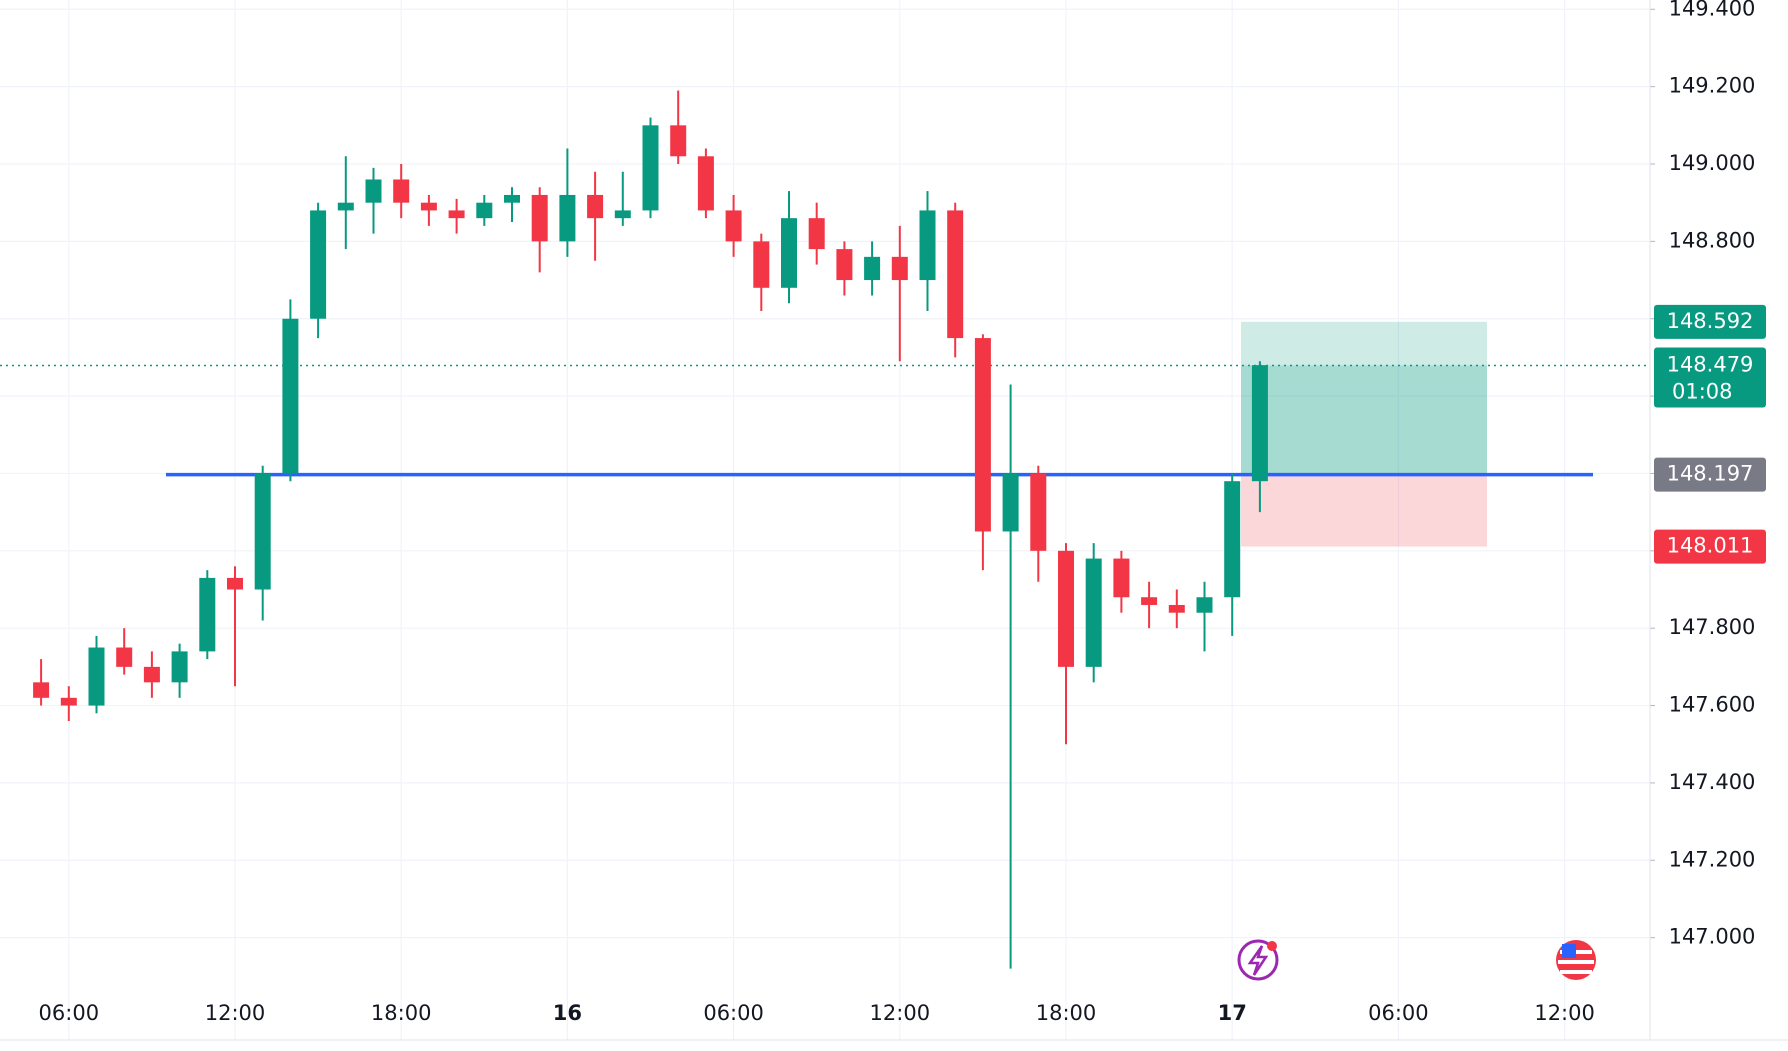 This screenshot has height=1051, width=1788. I want to click on flag-canton, so click(1569, 951).